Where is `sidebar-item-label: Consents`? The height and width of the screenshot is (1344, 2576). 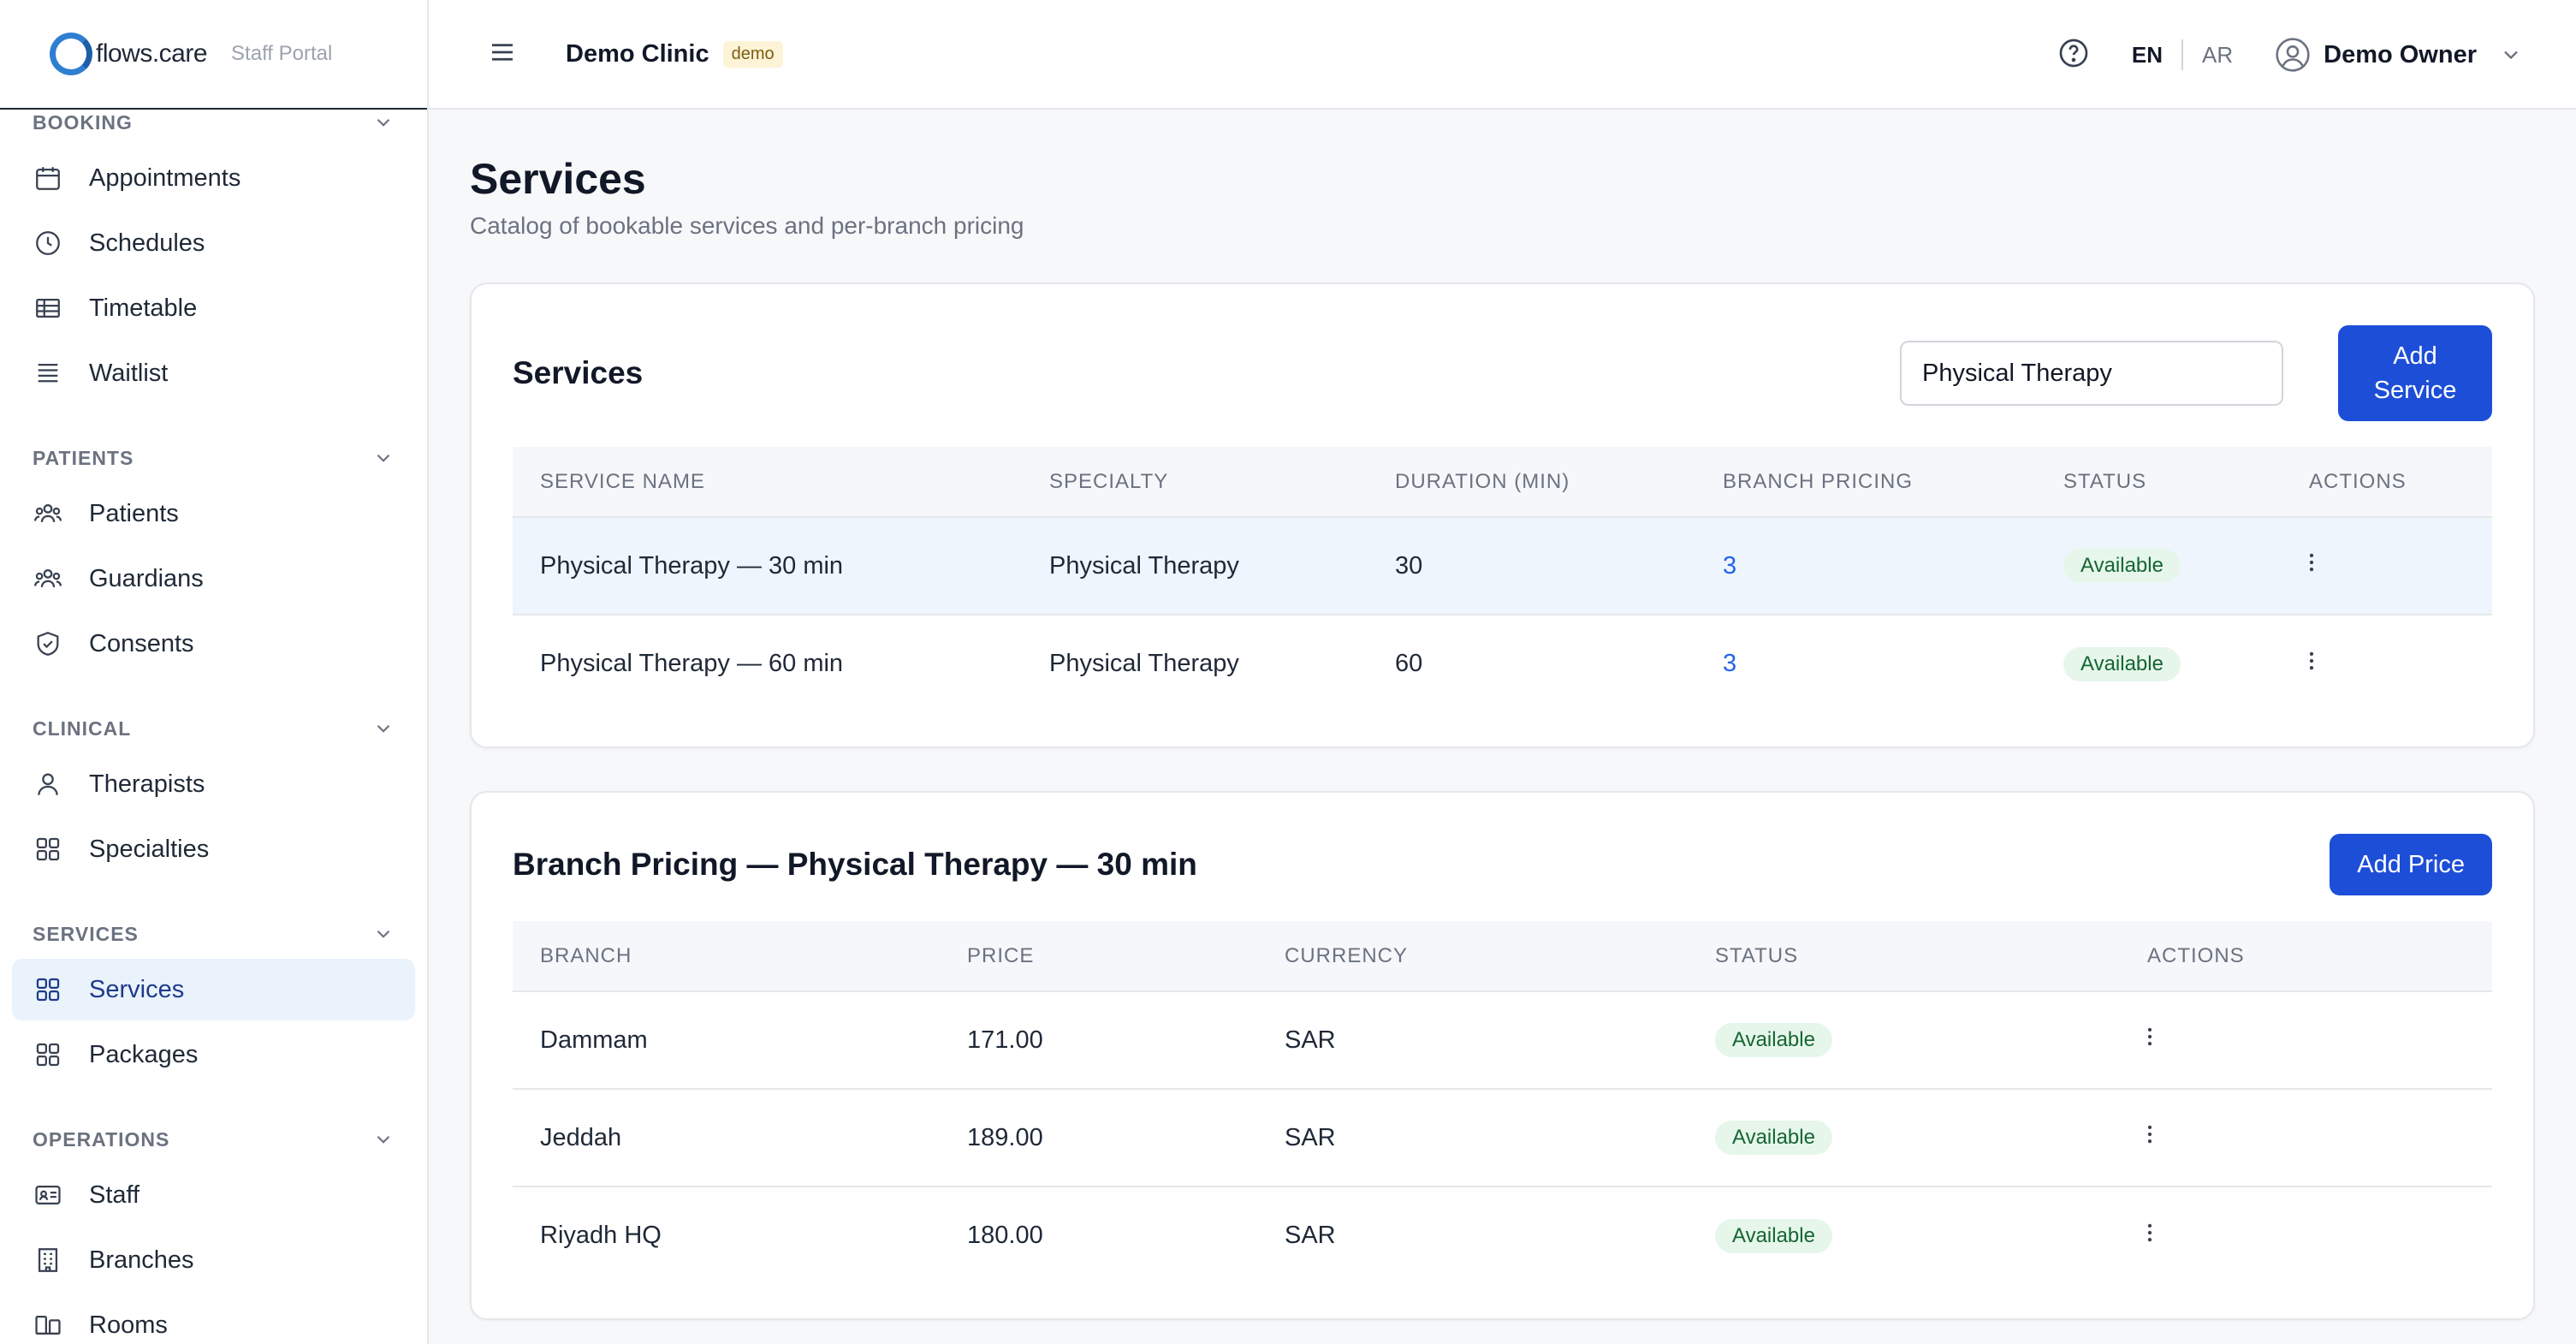 sidebar-item-label: Consents is located at coordinates (141, 643).